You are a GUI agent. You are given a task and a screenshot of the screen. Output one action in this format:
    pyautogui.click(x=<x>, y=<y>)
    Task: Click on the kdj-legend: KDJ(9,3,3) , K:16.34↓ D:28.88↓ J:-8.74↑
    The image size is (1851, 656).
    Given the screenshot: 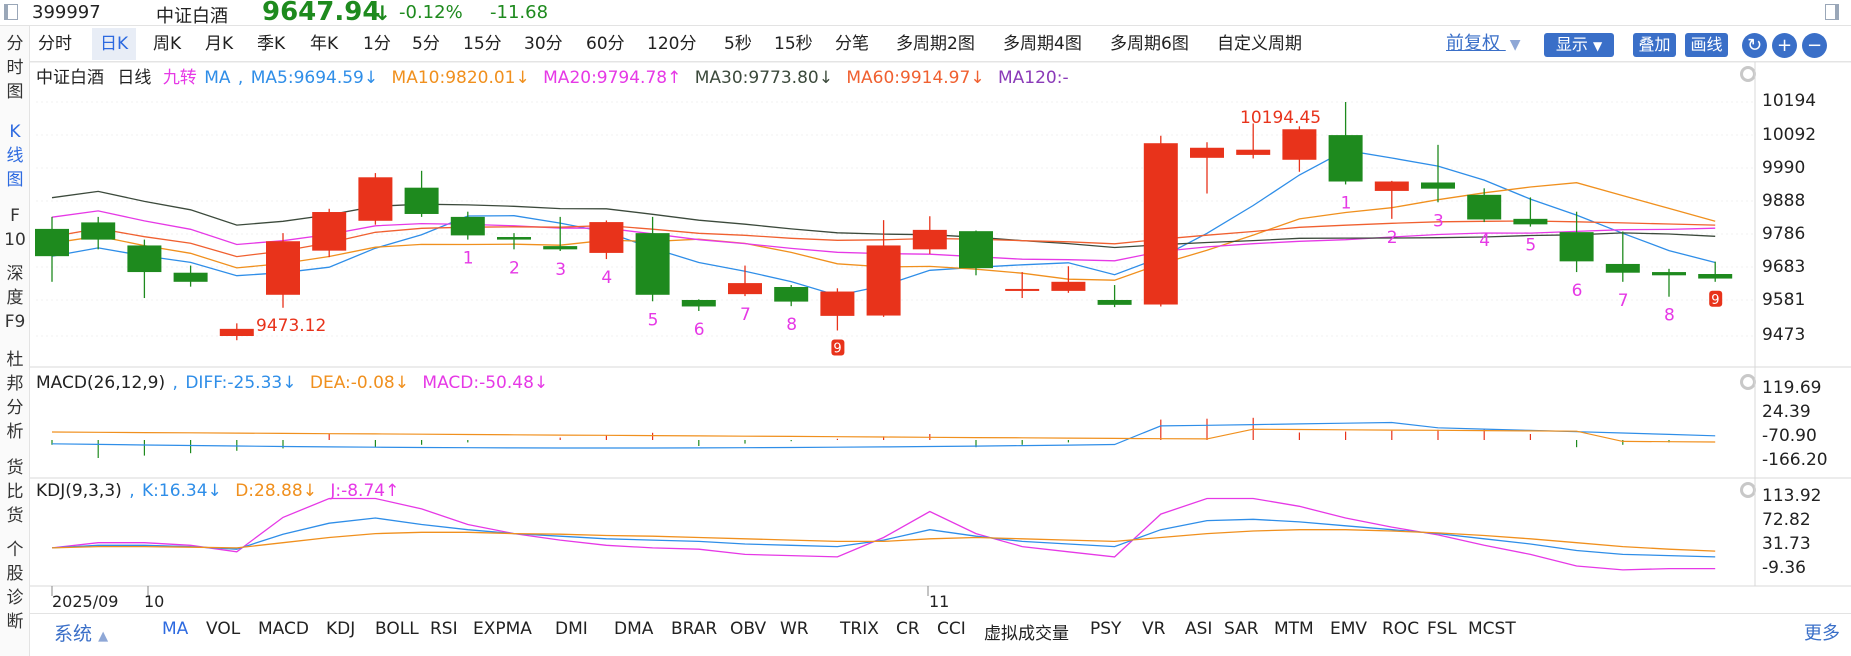 What is the action you would take?
    pyautogui.click(x=218, y=491)
    